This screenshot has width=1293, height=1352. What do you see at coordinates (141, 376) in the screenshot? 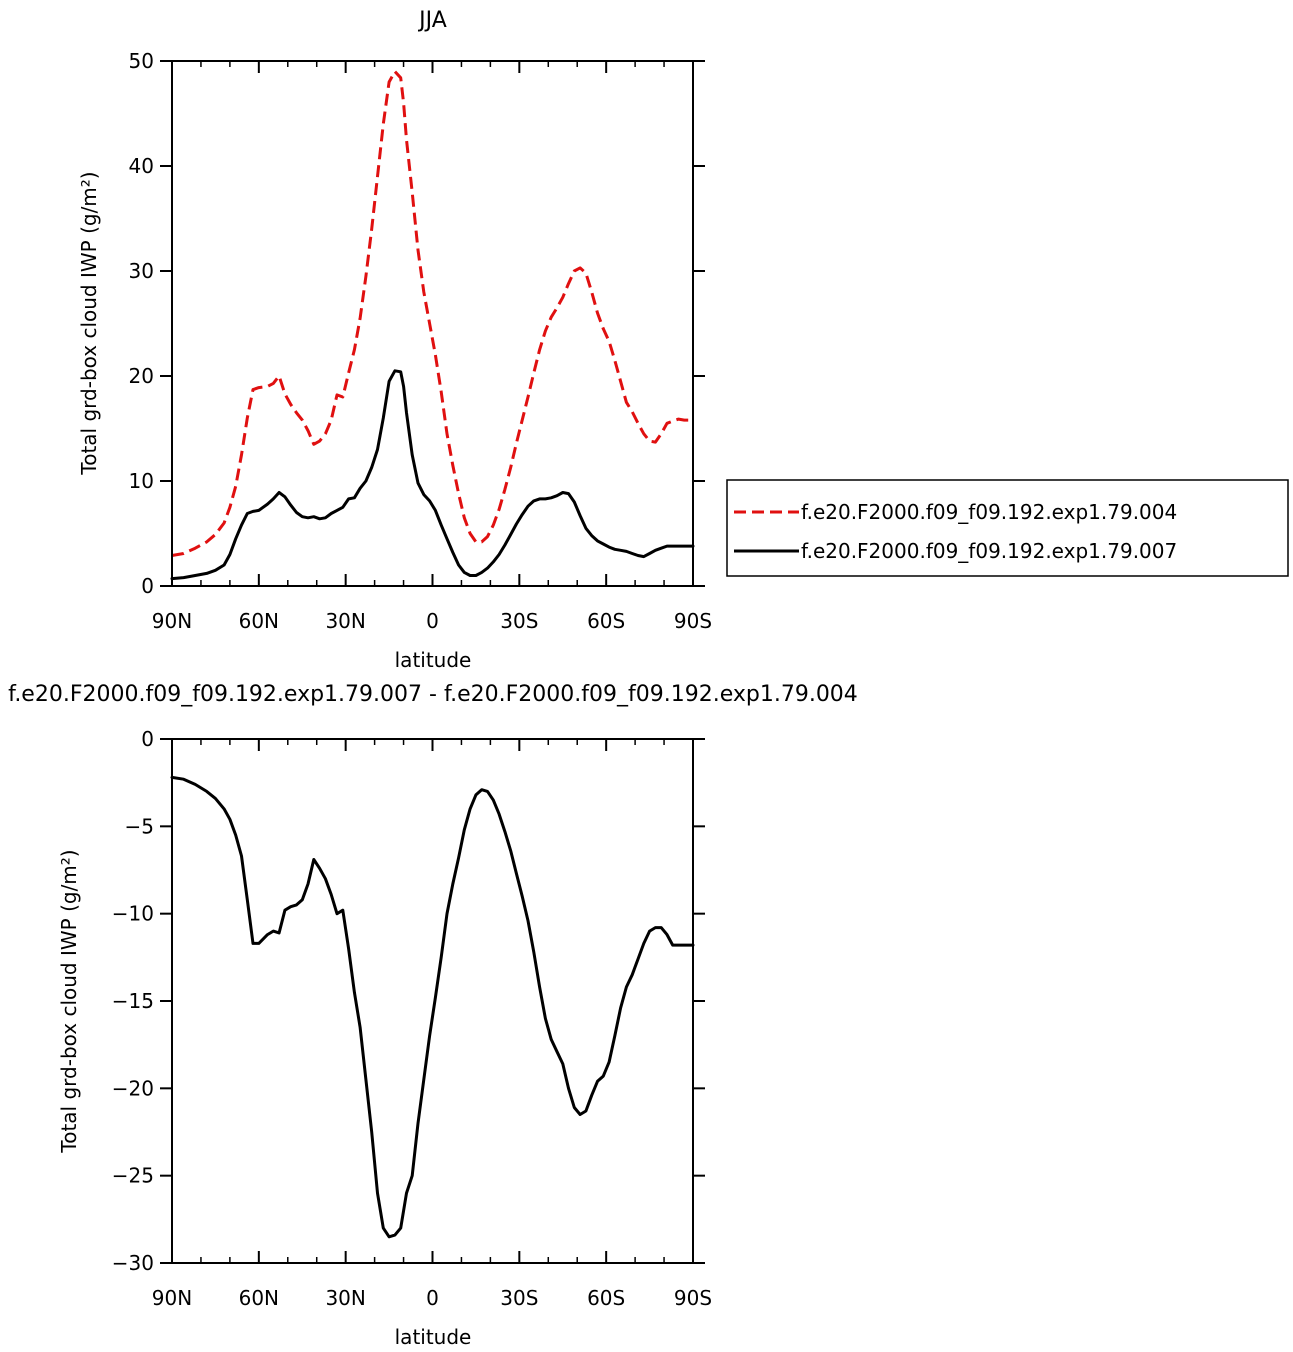
I see `top-y-tick-label: 20` at bounding box center [141, 376].